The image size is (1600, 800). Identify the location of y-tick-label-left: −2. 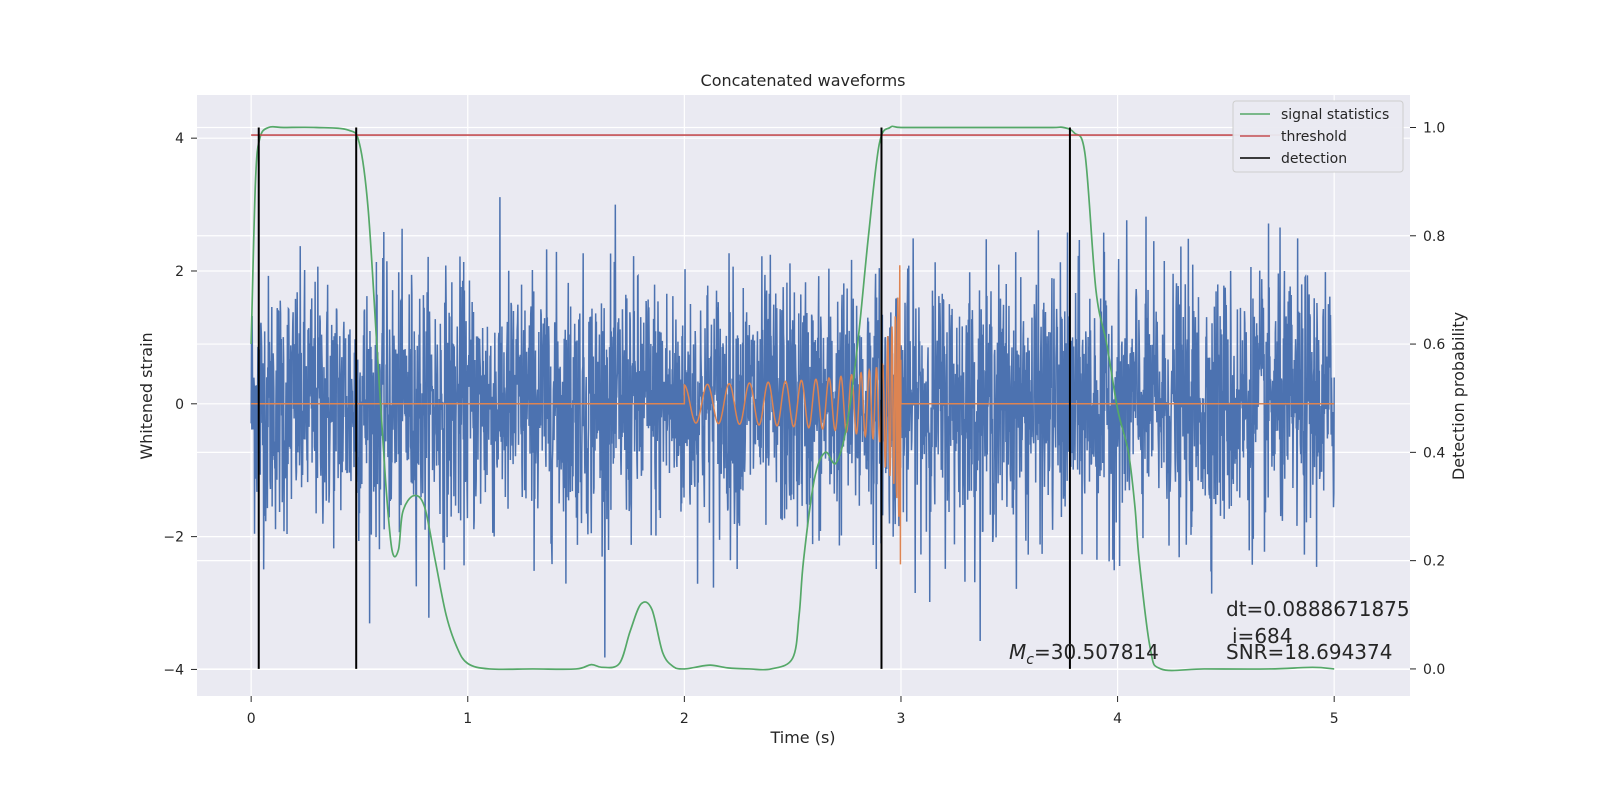
(173, 538).